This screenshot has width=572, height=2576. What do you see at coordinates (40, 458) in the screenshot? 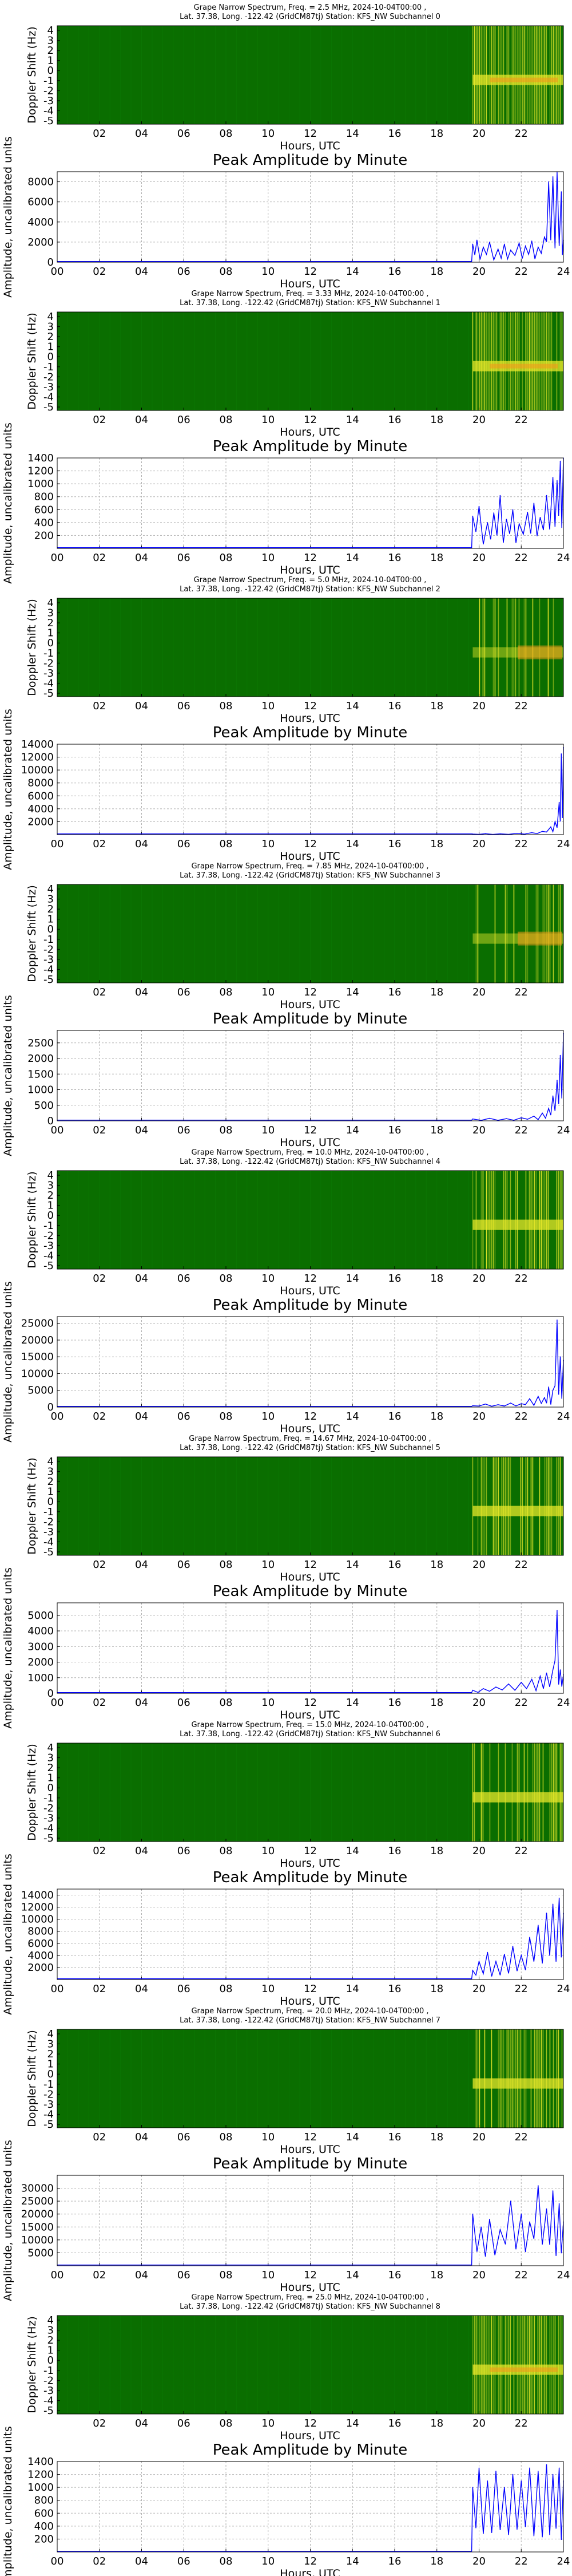
I see `amplitude-ytick-label: 1400` at bounding box center [40, 458].